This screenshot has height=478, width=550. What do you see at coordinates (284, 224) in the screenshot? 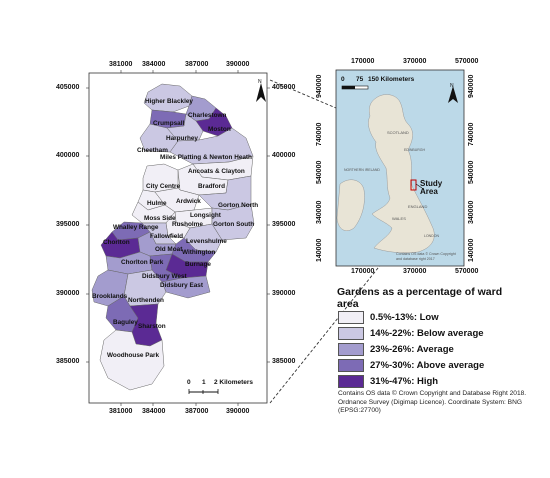
I see `y-tick-right: 395000` at bounding box center [284, 224].